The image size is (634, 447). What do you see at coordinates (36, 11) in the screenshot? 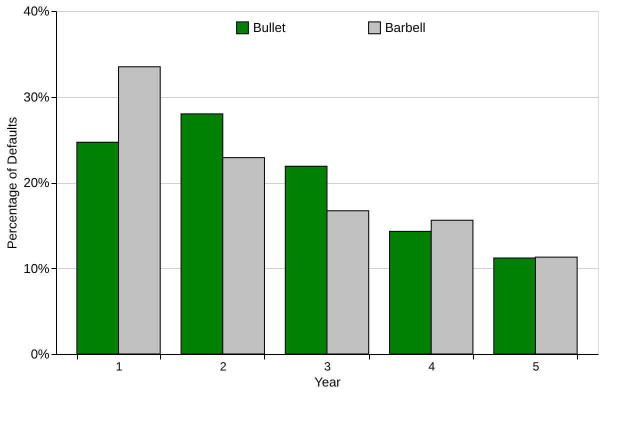
I see `y-tick-label: 40%` at bounding box center [36, 11].